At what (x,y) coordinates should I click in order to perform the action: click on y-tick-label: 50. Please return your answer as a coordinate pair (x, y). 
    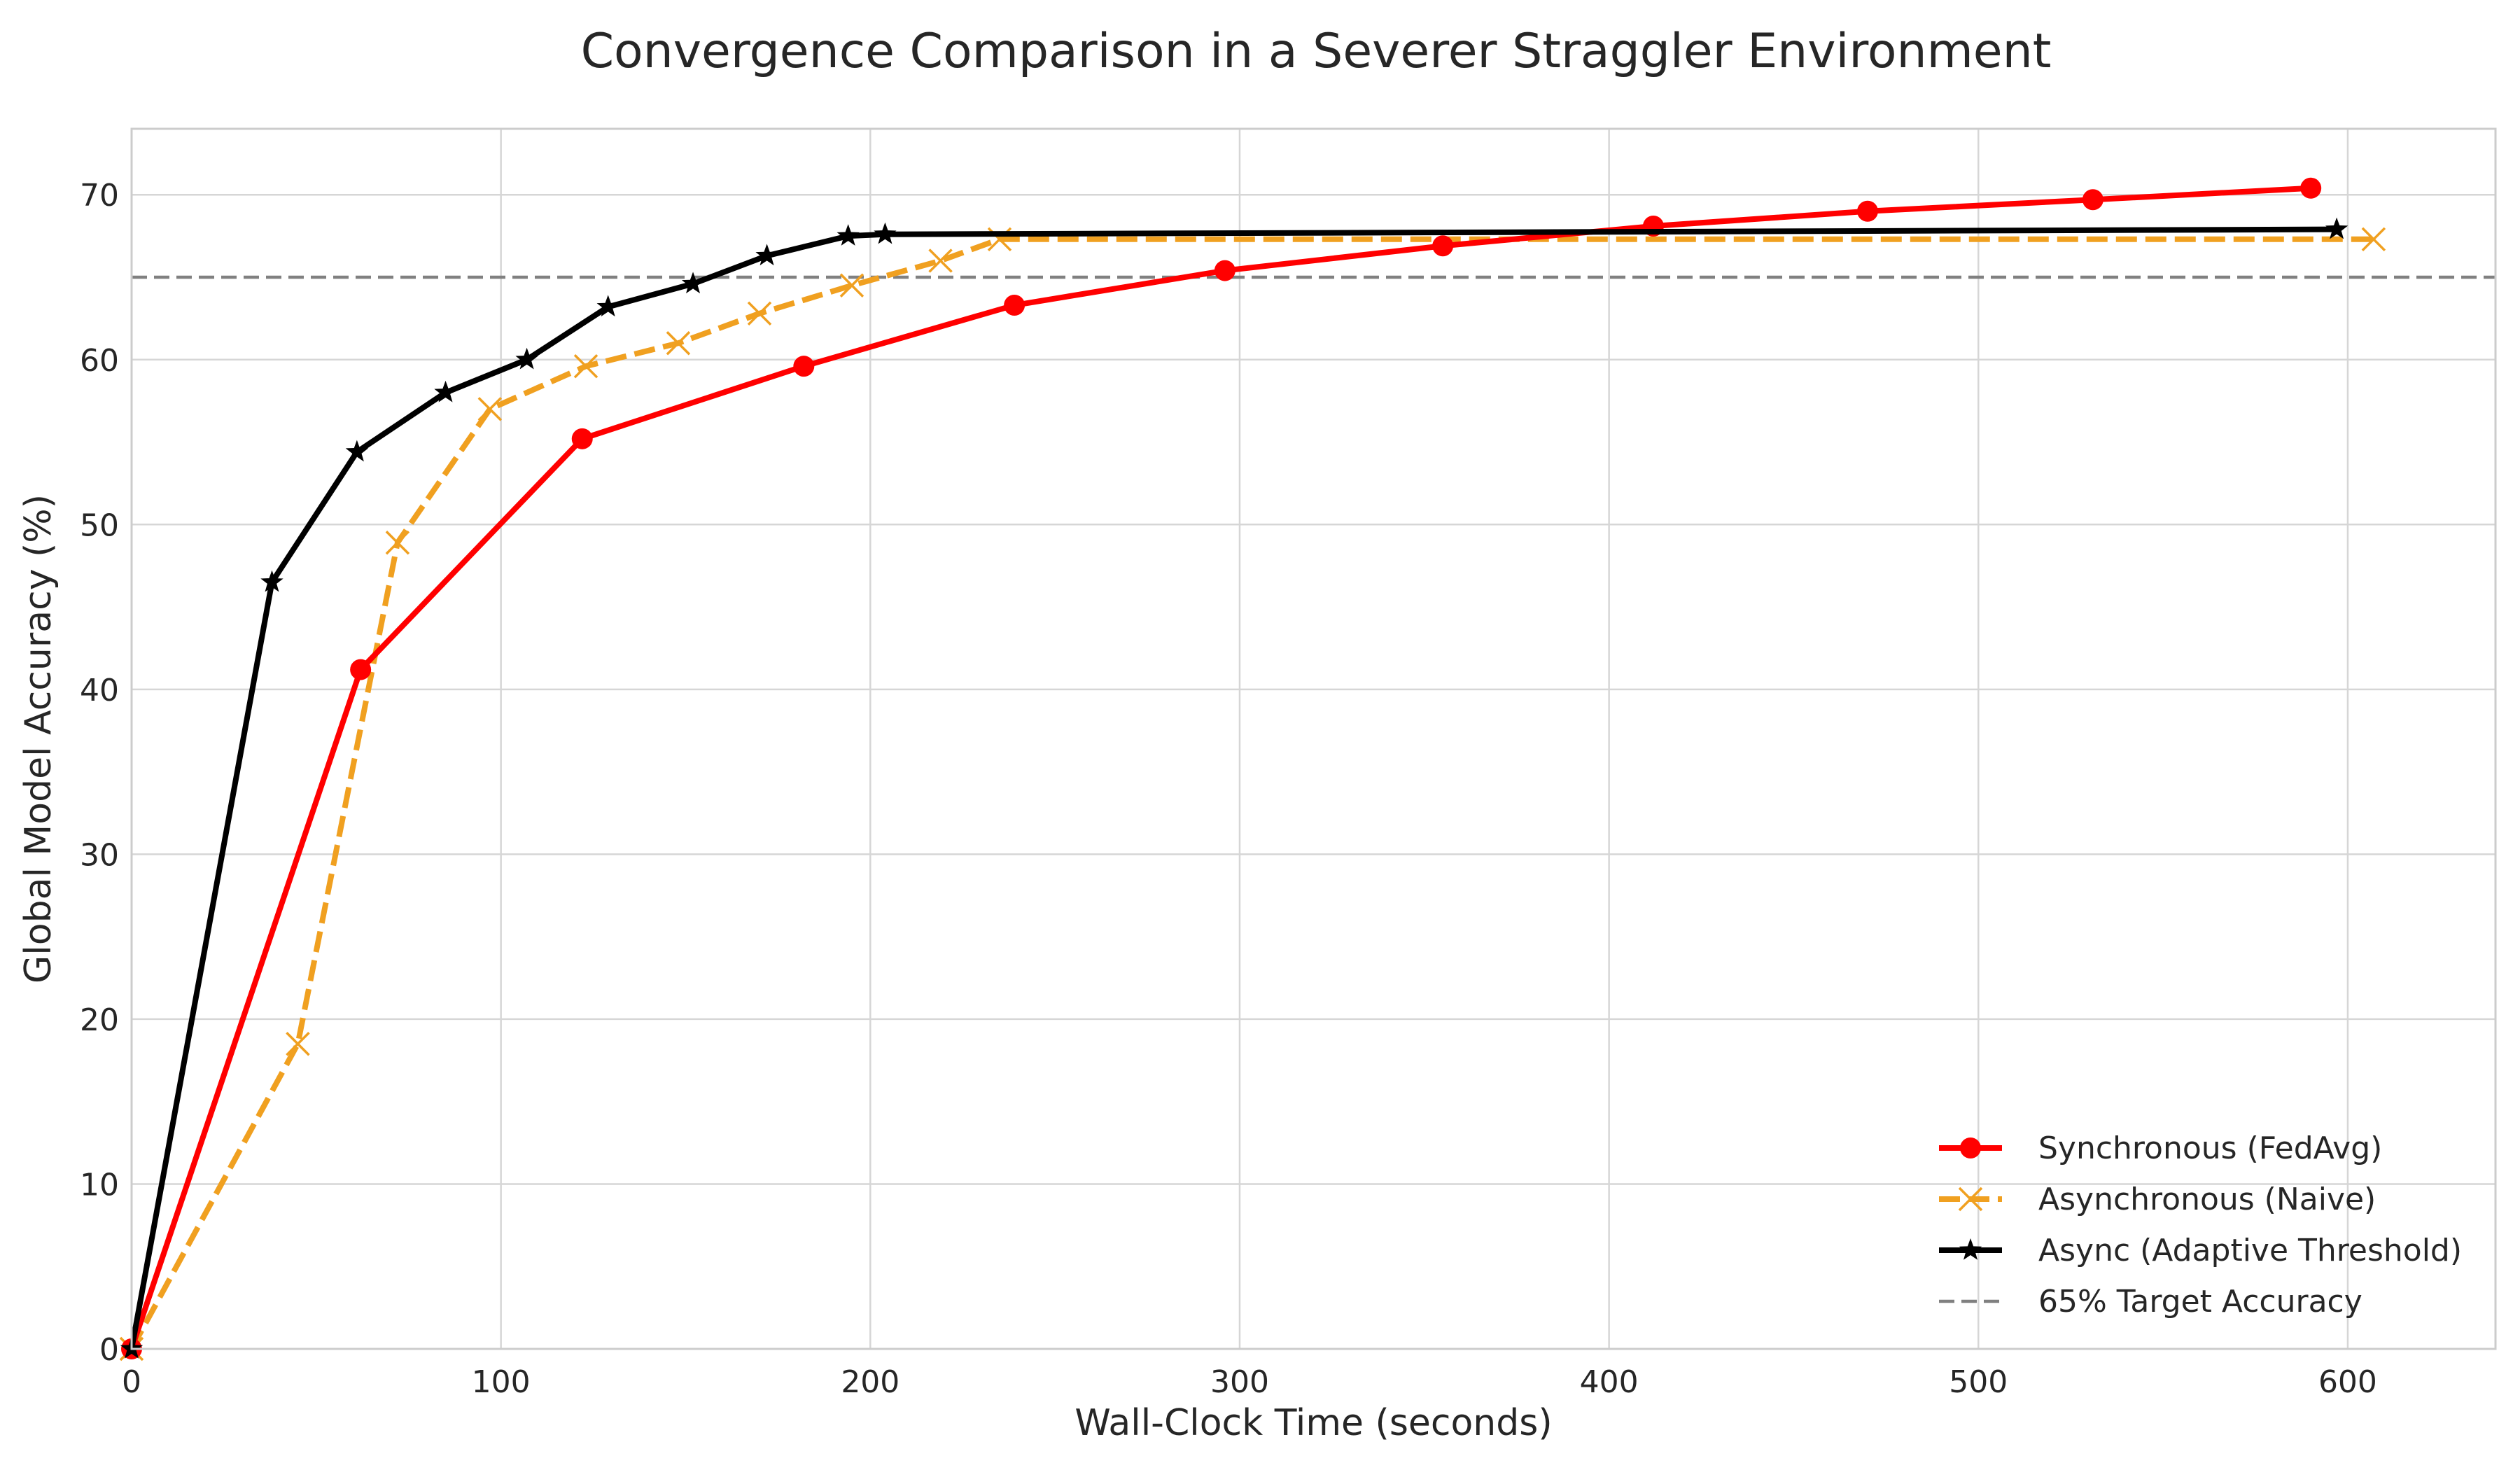
    Looking at the image, I should click on (99, 525).